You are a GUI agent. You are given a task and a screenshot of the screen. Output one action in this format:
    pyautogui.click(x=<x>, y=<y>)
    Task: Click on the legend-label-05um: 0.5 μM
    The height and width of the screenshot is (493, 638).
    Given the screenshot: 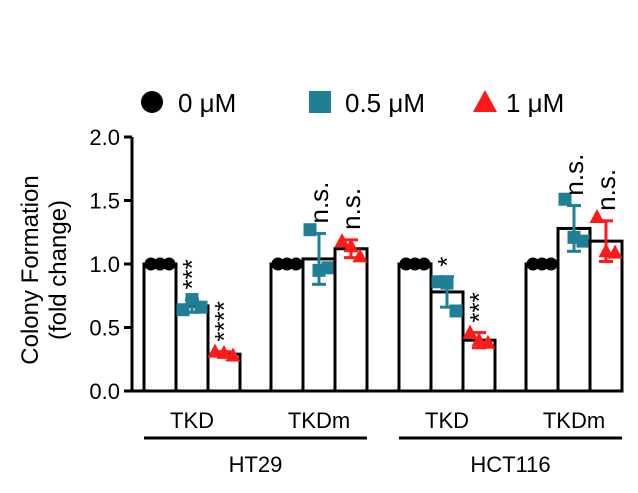 What is the action you would take?
    pyautogui.click(x=385, y=103)
    